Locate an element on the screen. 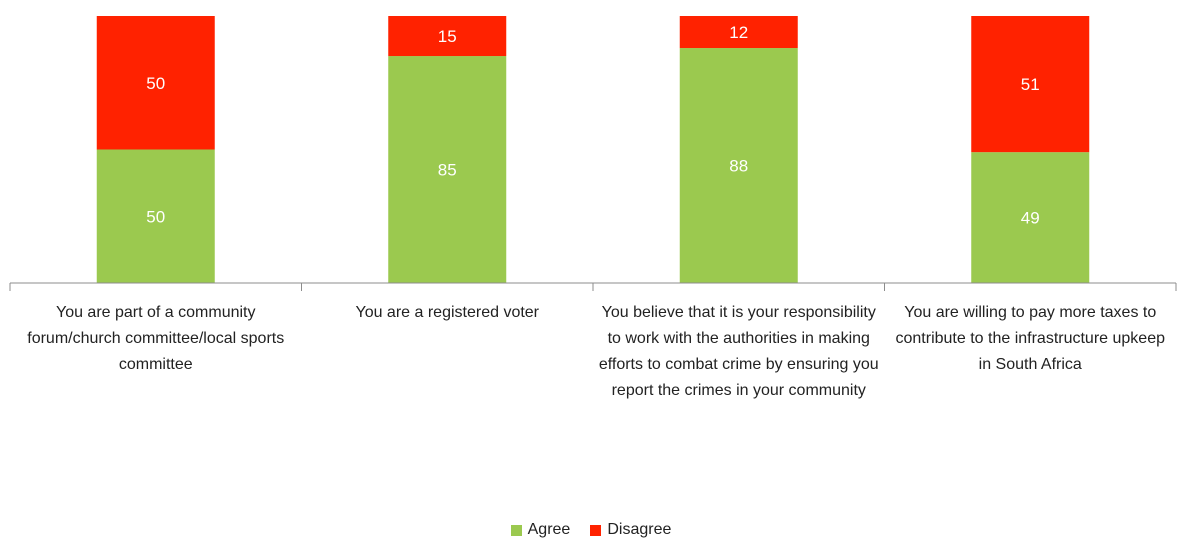 This screenshot has width=1182, height=545. data-label-disagree-3: 12 is located at coordinates (738, 32).